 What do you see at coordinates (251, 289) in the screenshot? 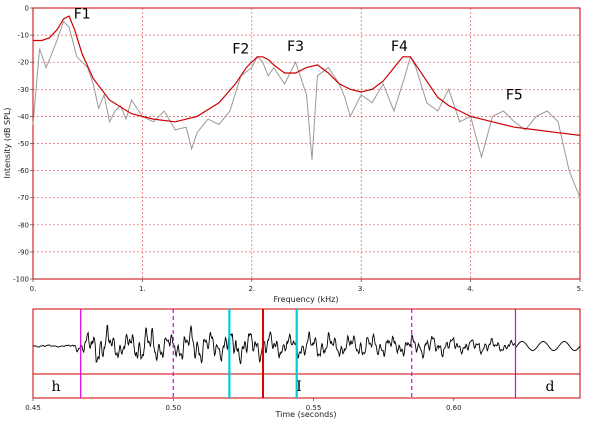
I see `spectrum-x-tick-label: 2.` at bounding box center [251, 289].